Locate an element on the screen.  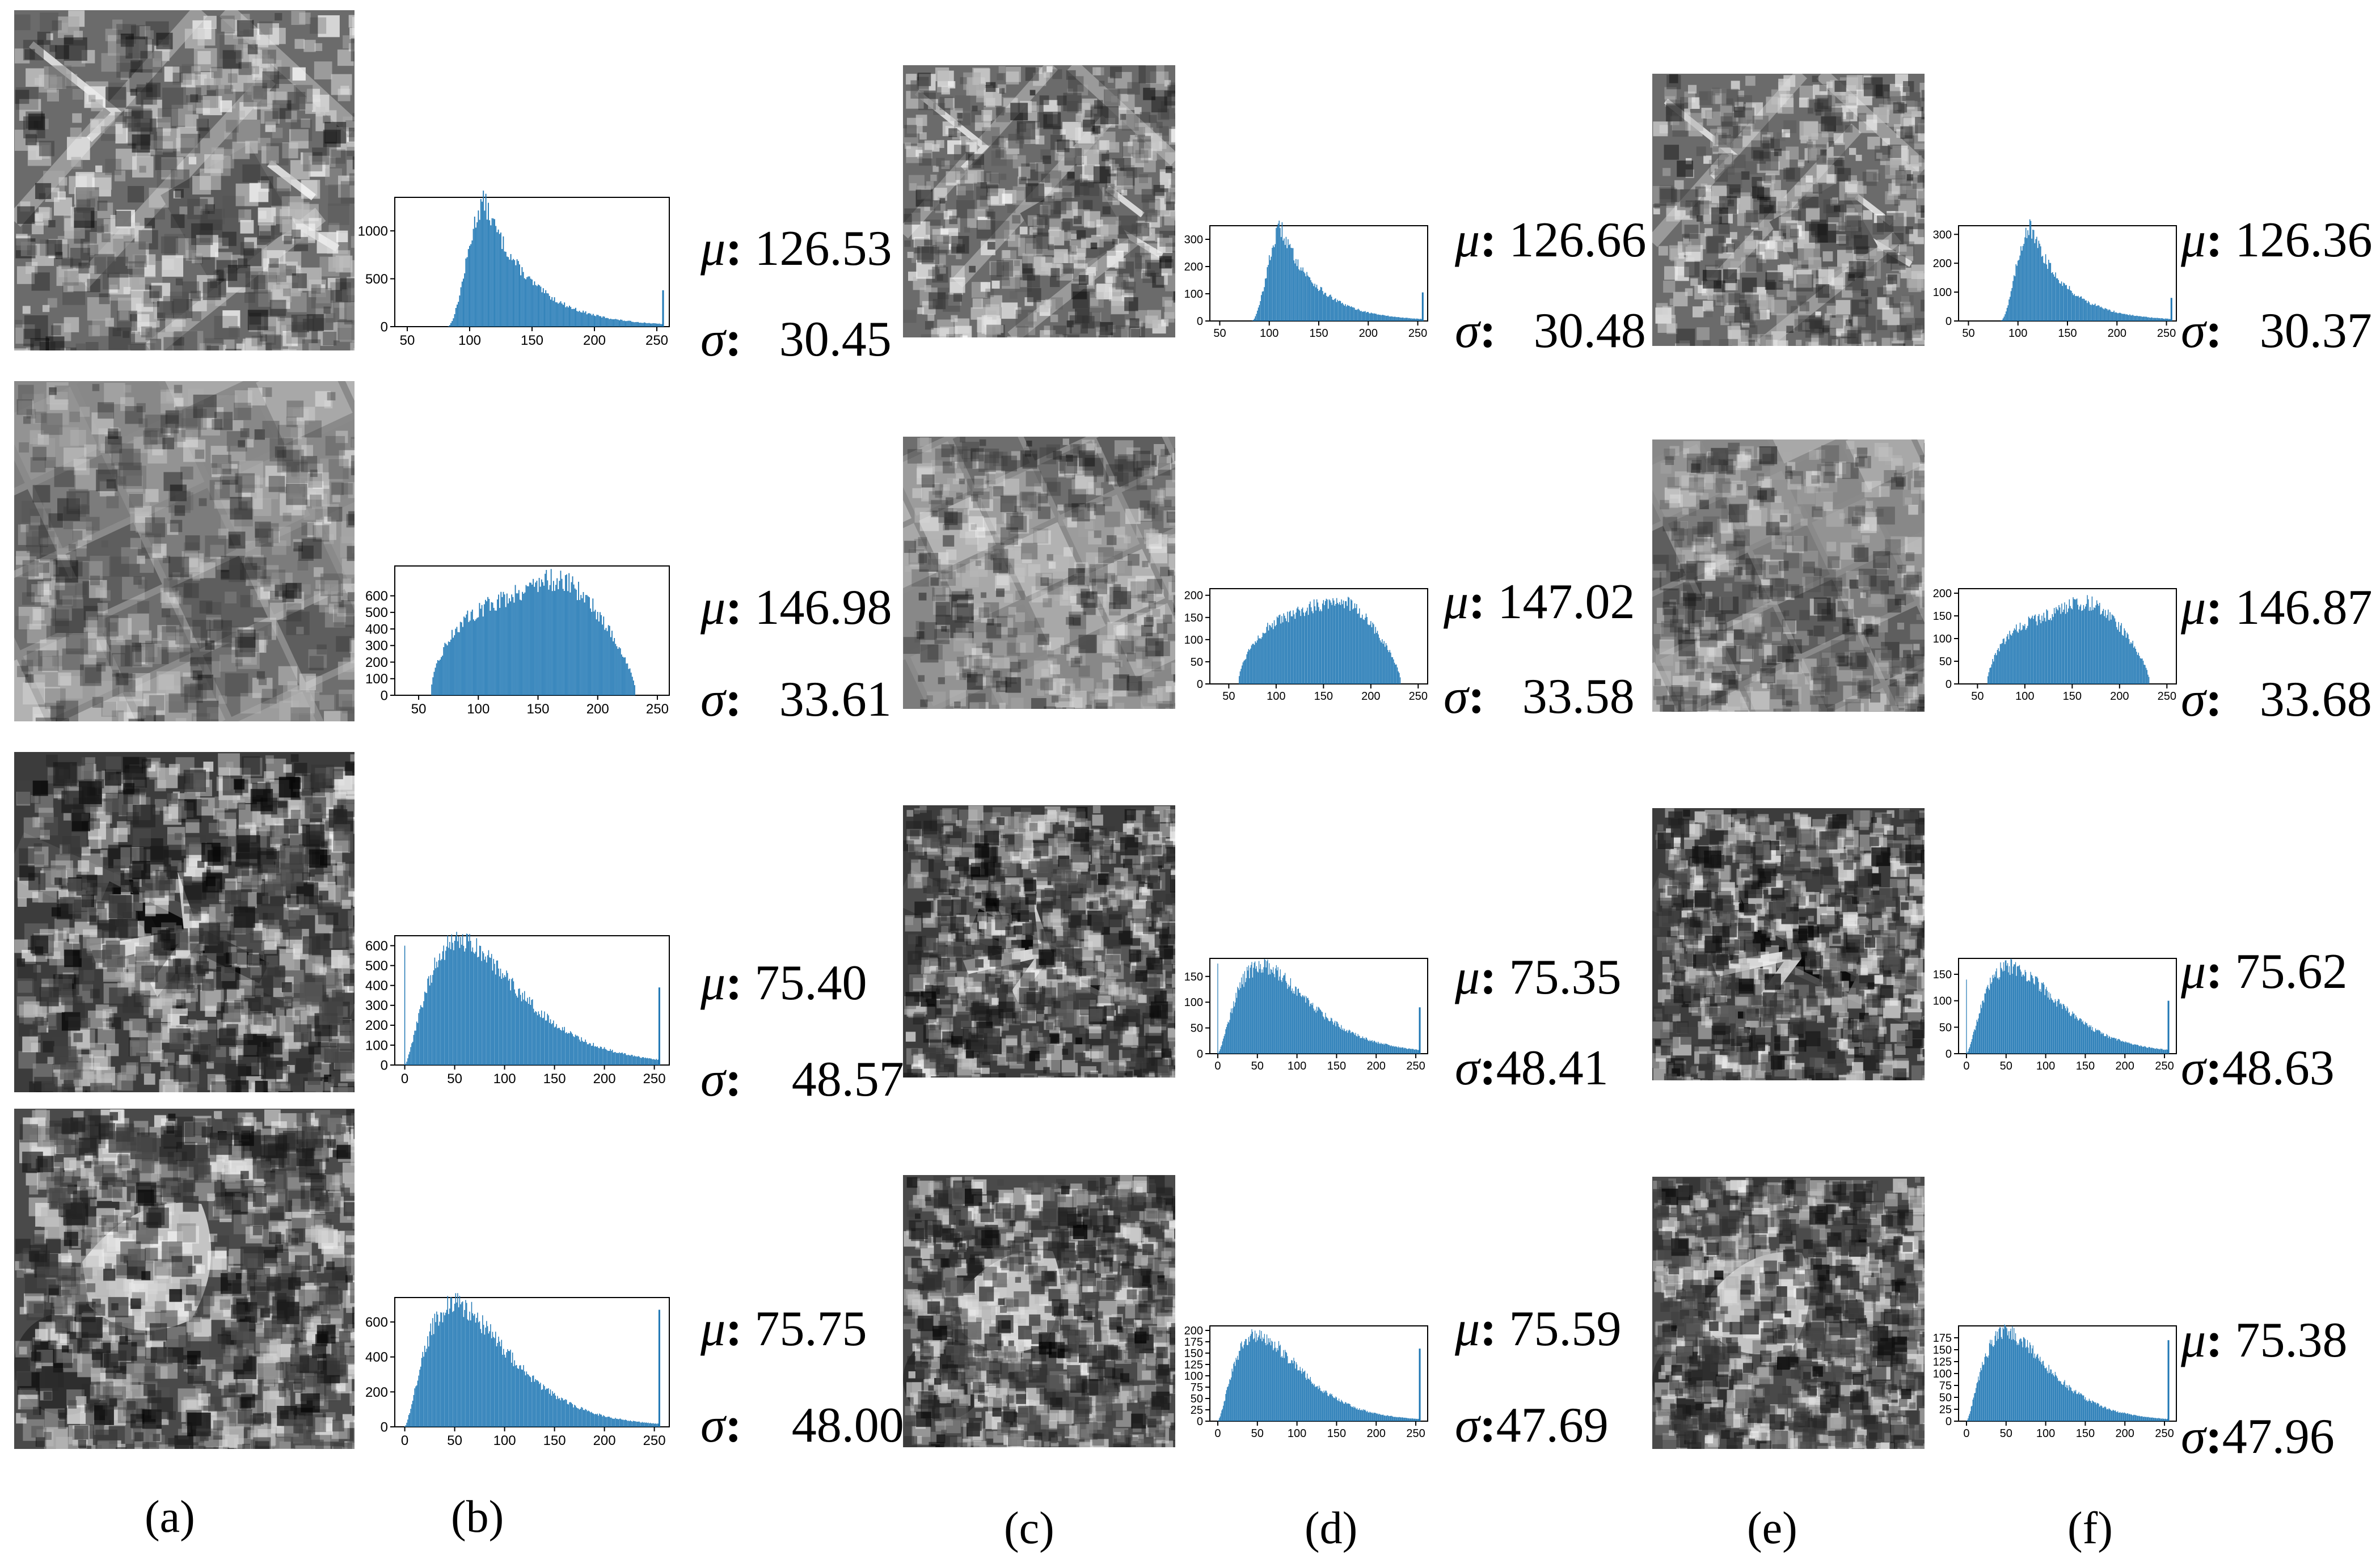
histogram-spike-bar is located at coordinates (1422, 306).